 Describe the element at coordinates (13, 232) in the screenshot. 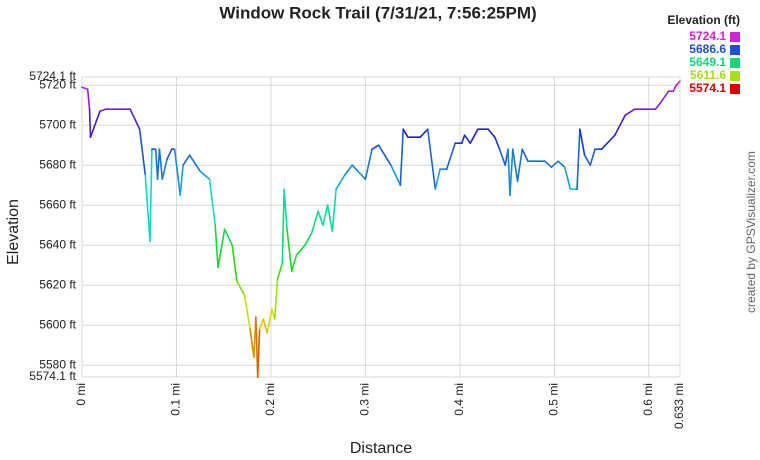

I see `y-axis-label: Elevation` at that location.